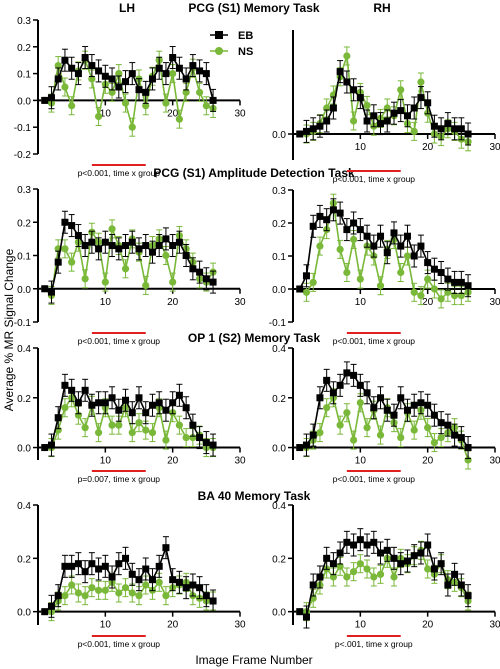  Describe the element at coordinates (386, 107) in the screenshot. I see `panel-2: 0.0 10 20 30 p<0.001, time x group` at that location.